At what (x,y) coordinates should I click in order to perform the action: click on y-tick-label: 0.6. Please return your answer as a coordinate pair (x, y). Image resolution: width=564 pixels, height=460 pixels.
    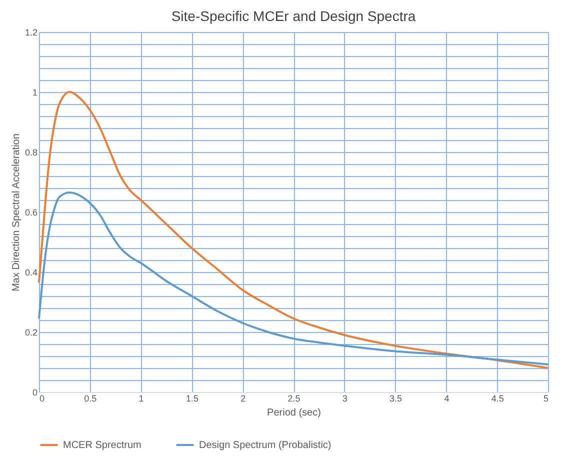
    Looking at the image, I should click on (31, 213).